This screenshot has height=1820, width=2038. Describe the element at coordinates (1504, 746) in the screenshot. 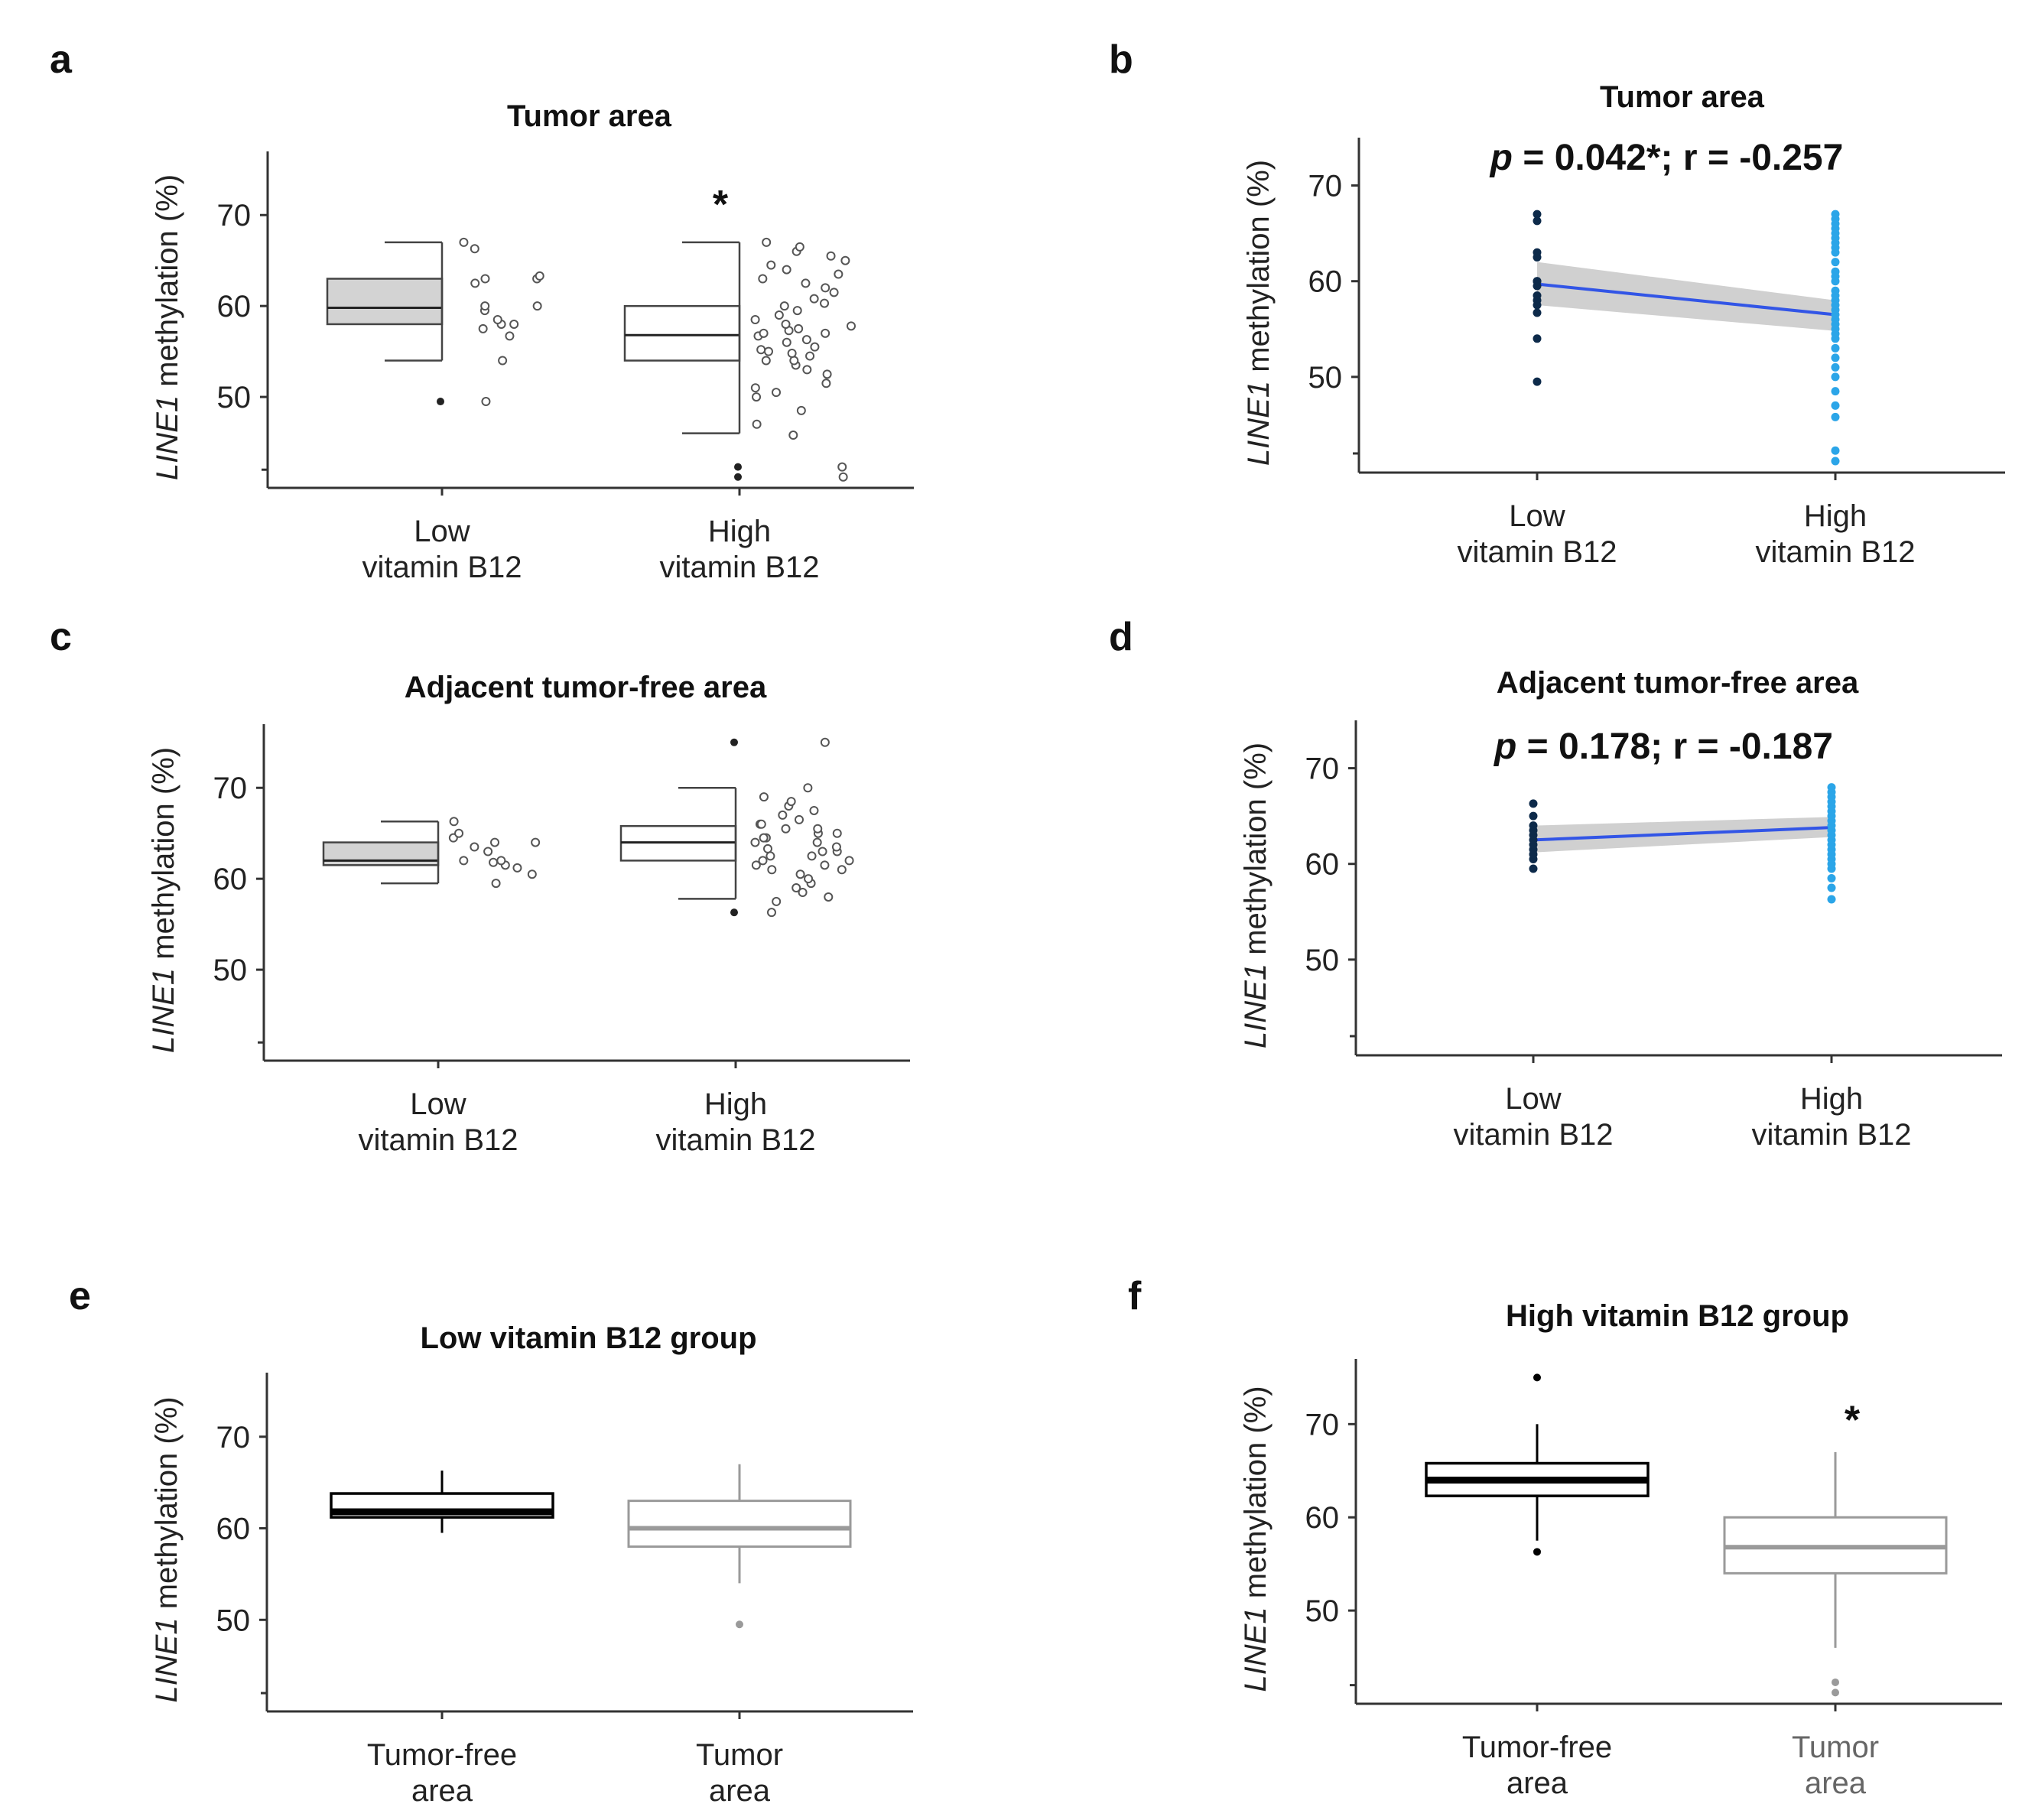

I see `stat-p-label: p` at that location.